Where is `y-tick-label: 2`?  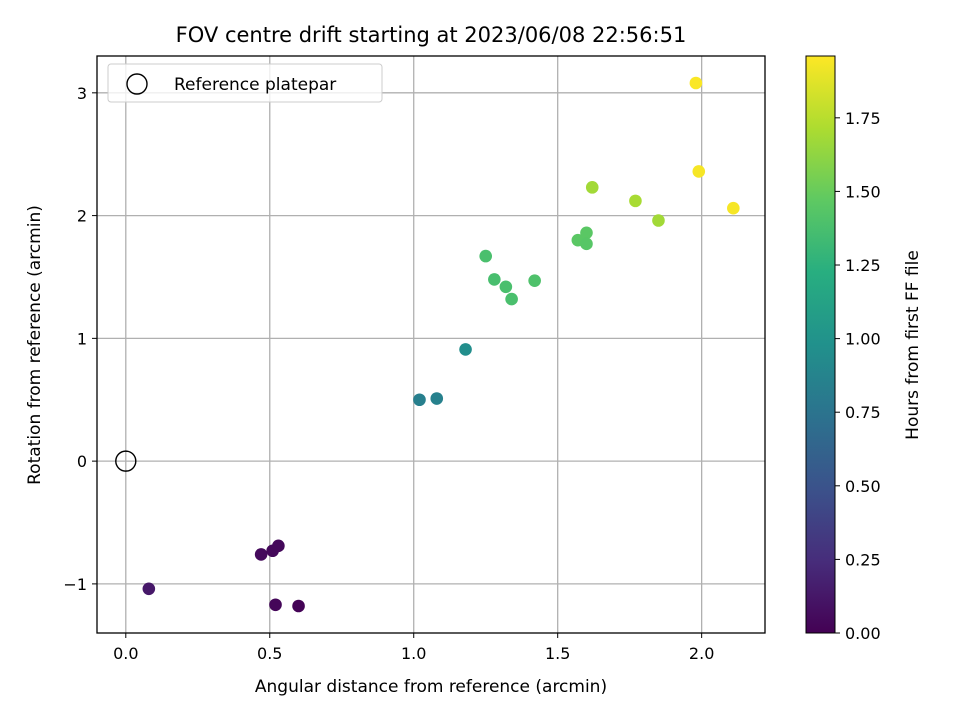
y-tick-label: 2 is located at coordinates (82, 216).